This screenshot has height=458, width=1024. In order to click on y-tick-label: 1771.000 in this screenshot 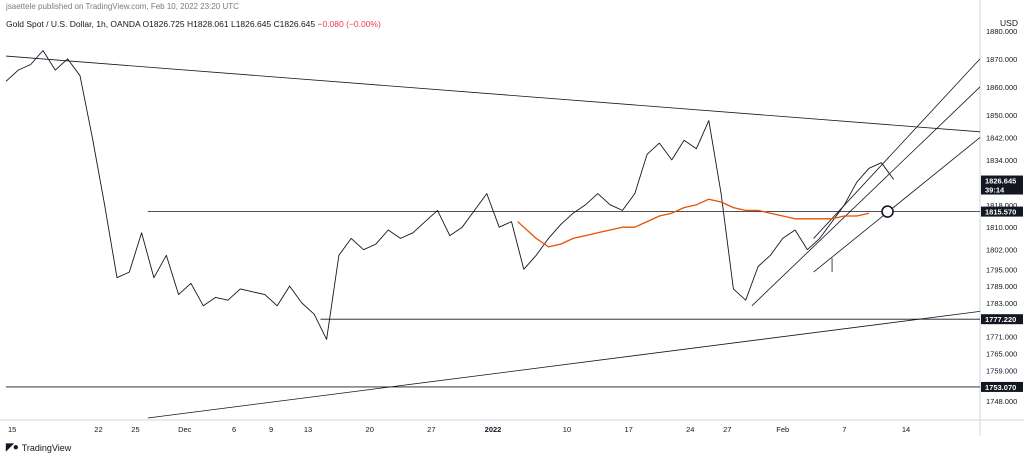, I will do `click(1001, 337)`.